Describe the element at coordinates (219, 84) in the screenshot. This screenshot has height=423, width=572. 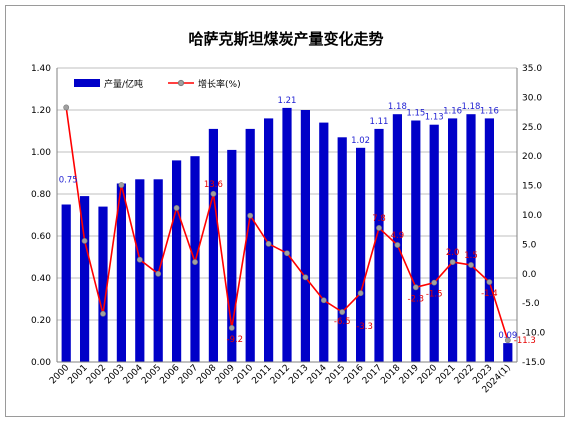
I see `legend-growth-label: 增长率(%)` at that location.